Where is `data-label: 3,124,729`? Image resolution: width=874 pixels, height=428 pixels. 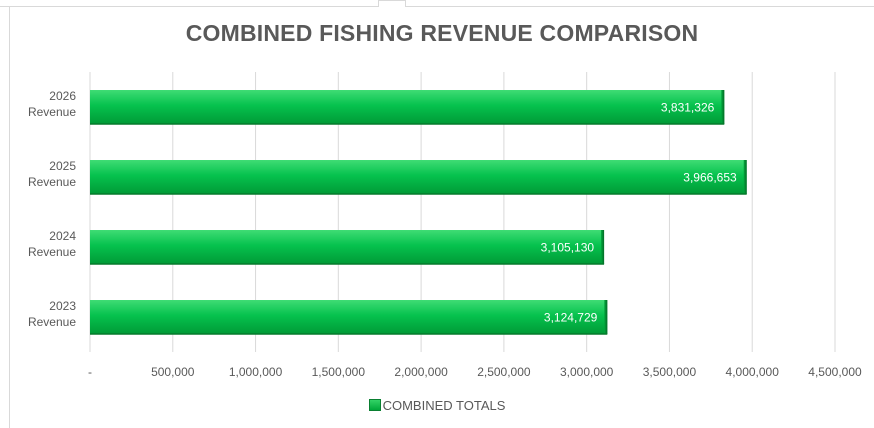
data-label: 3,124,729 is located at coordinates (571, 318).